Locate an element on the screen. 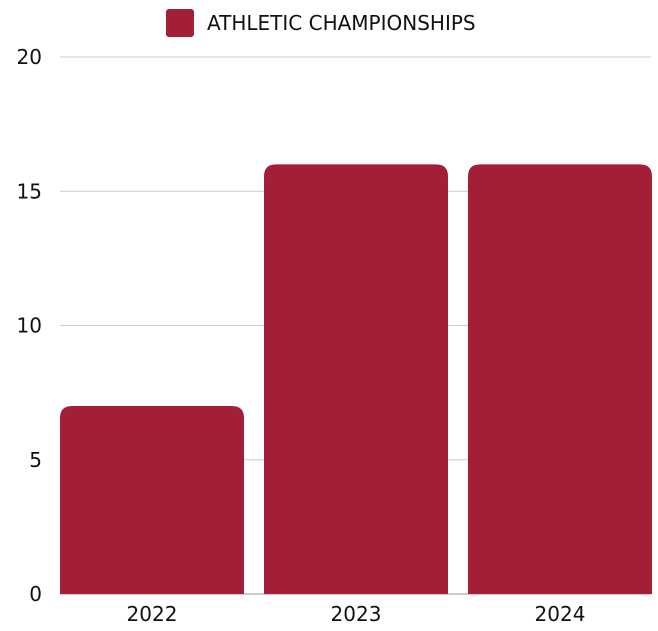 This screenshot has height=631, width=658. y-tick-label: 0 is located at coordinates (35, 594).